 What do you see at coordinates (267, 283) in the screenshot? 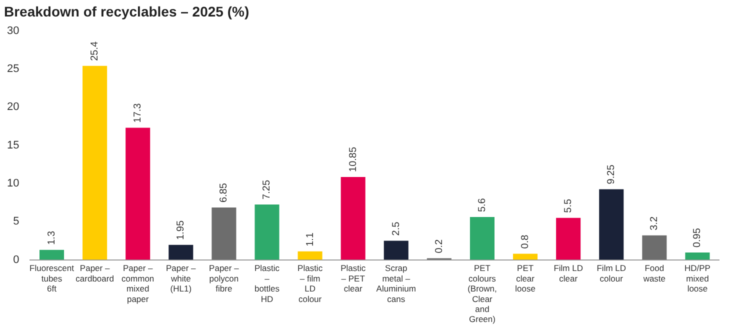
I see `x-tick-label: Plastic – bottles HD` at bounding box center [267, 283].